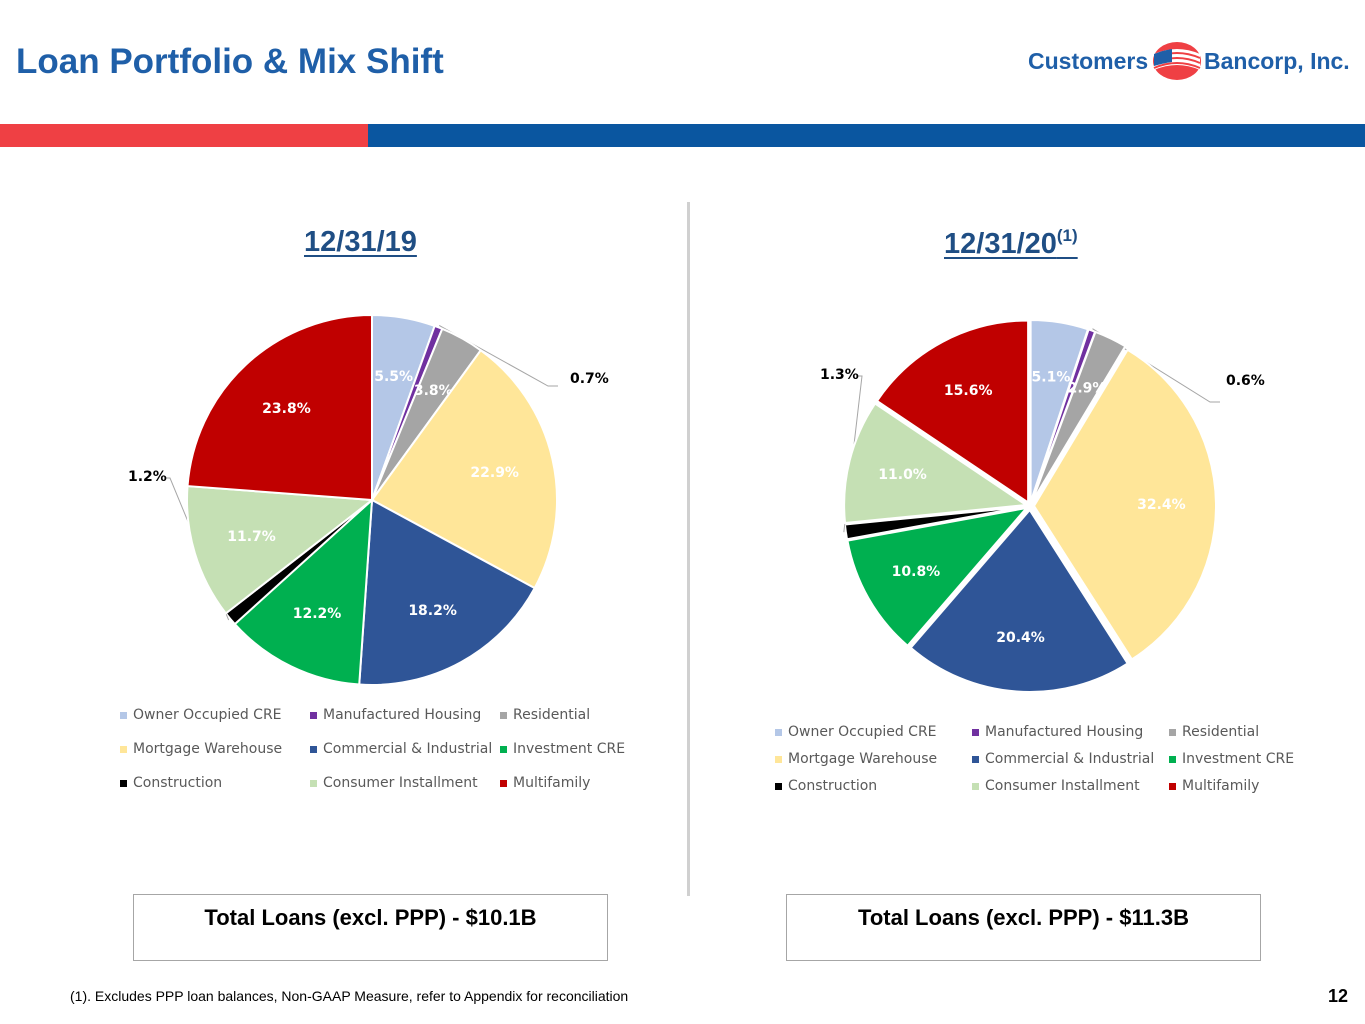 The height and width of the screenshot is (1024, 1365). What do you see at coordinates (1088, 61) in the screenshot?
I see `logo-text-left: Customers` at bounding box center [1088, 61].